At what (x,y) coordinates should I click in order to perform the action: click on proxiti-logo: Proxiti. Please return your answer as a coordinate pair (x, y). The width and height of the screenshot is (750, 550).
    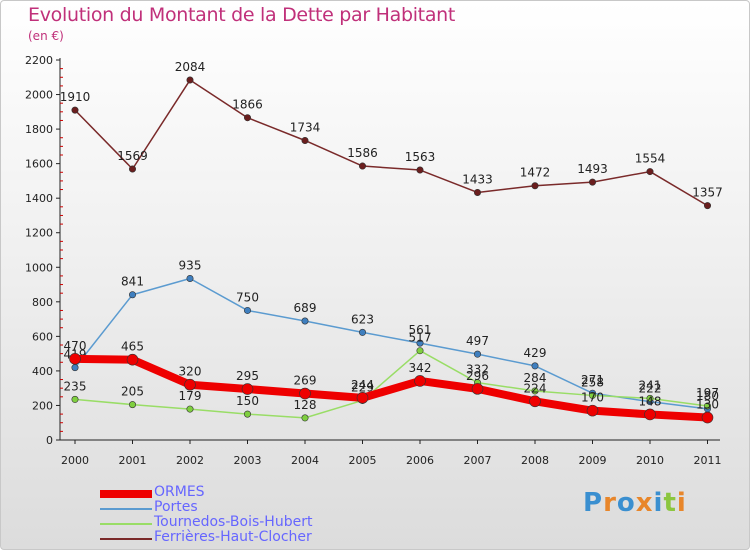
    Looking at the image, I should click on (635, 503).